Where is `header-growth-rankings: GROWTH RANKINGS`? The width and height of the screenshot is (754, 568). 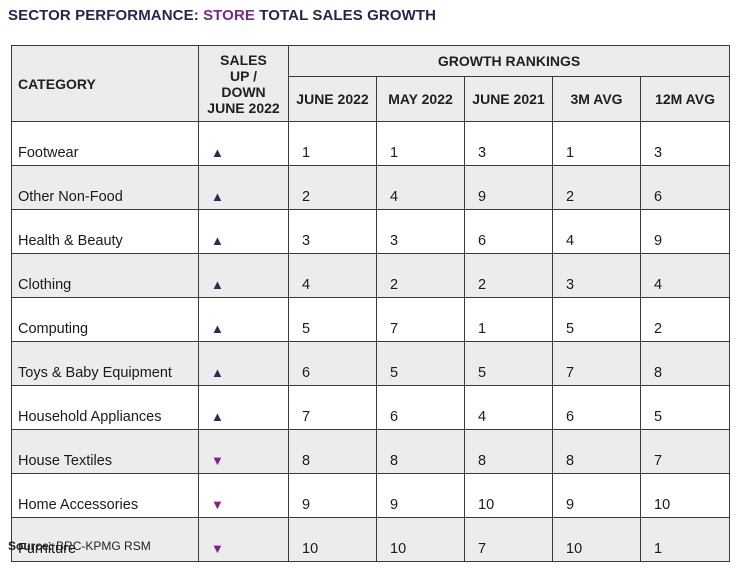 header-growth-rankings: GROWTH RANKINGS is located at coordinates (509, 61).